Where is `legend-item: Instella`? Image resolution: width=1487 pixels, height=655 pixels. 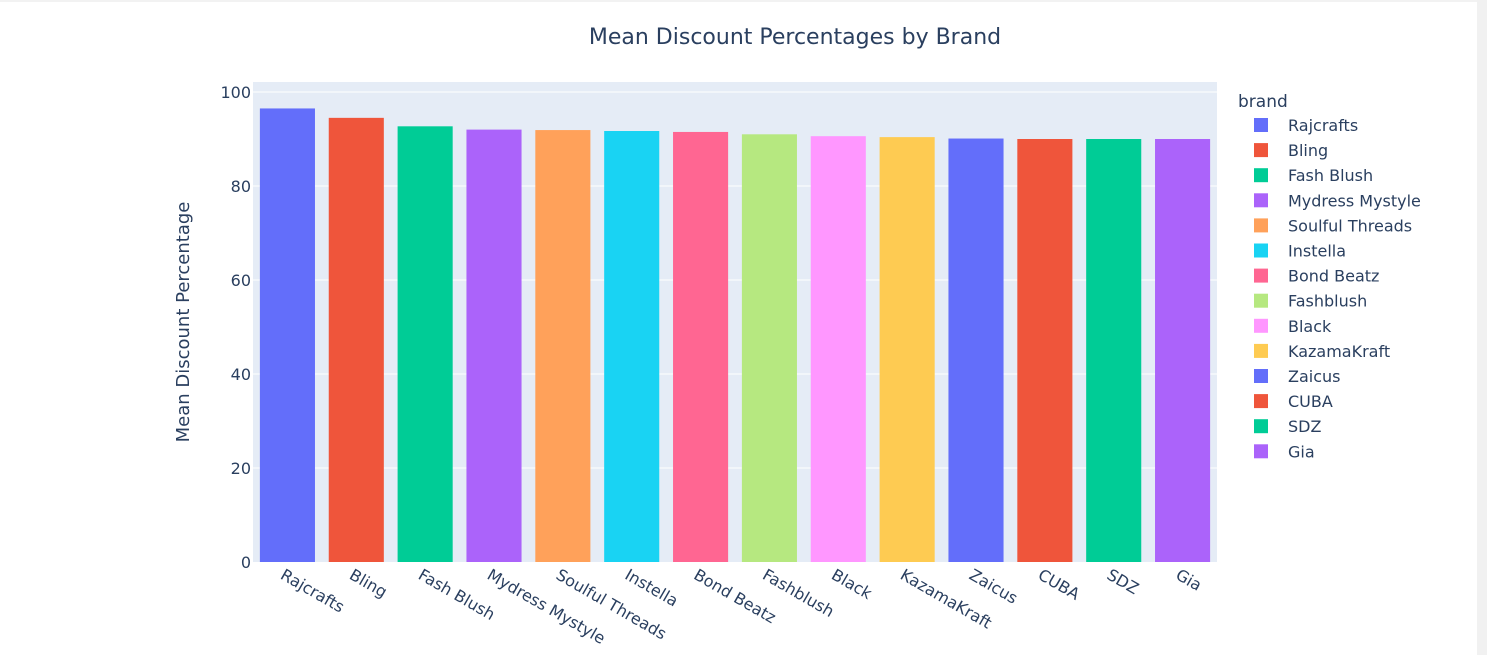
legend-item: Instella is located at coordinates (1300, 251).